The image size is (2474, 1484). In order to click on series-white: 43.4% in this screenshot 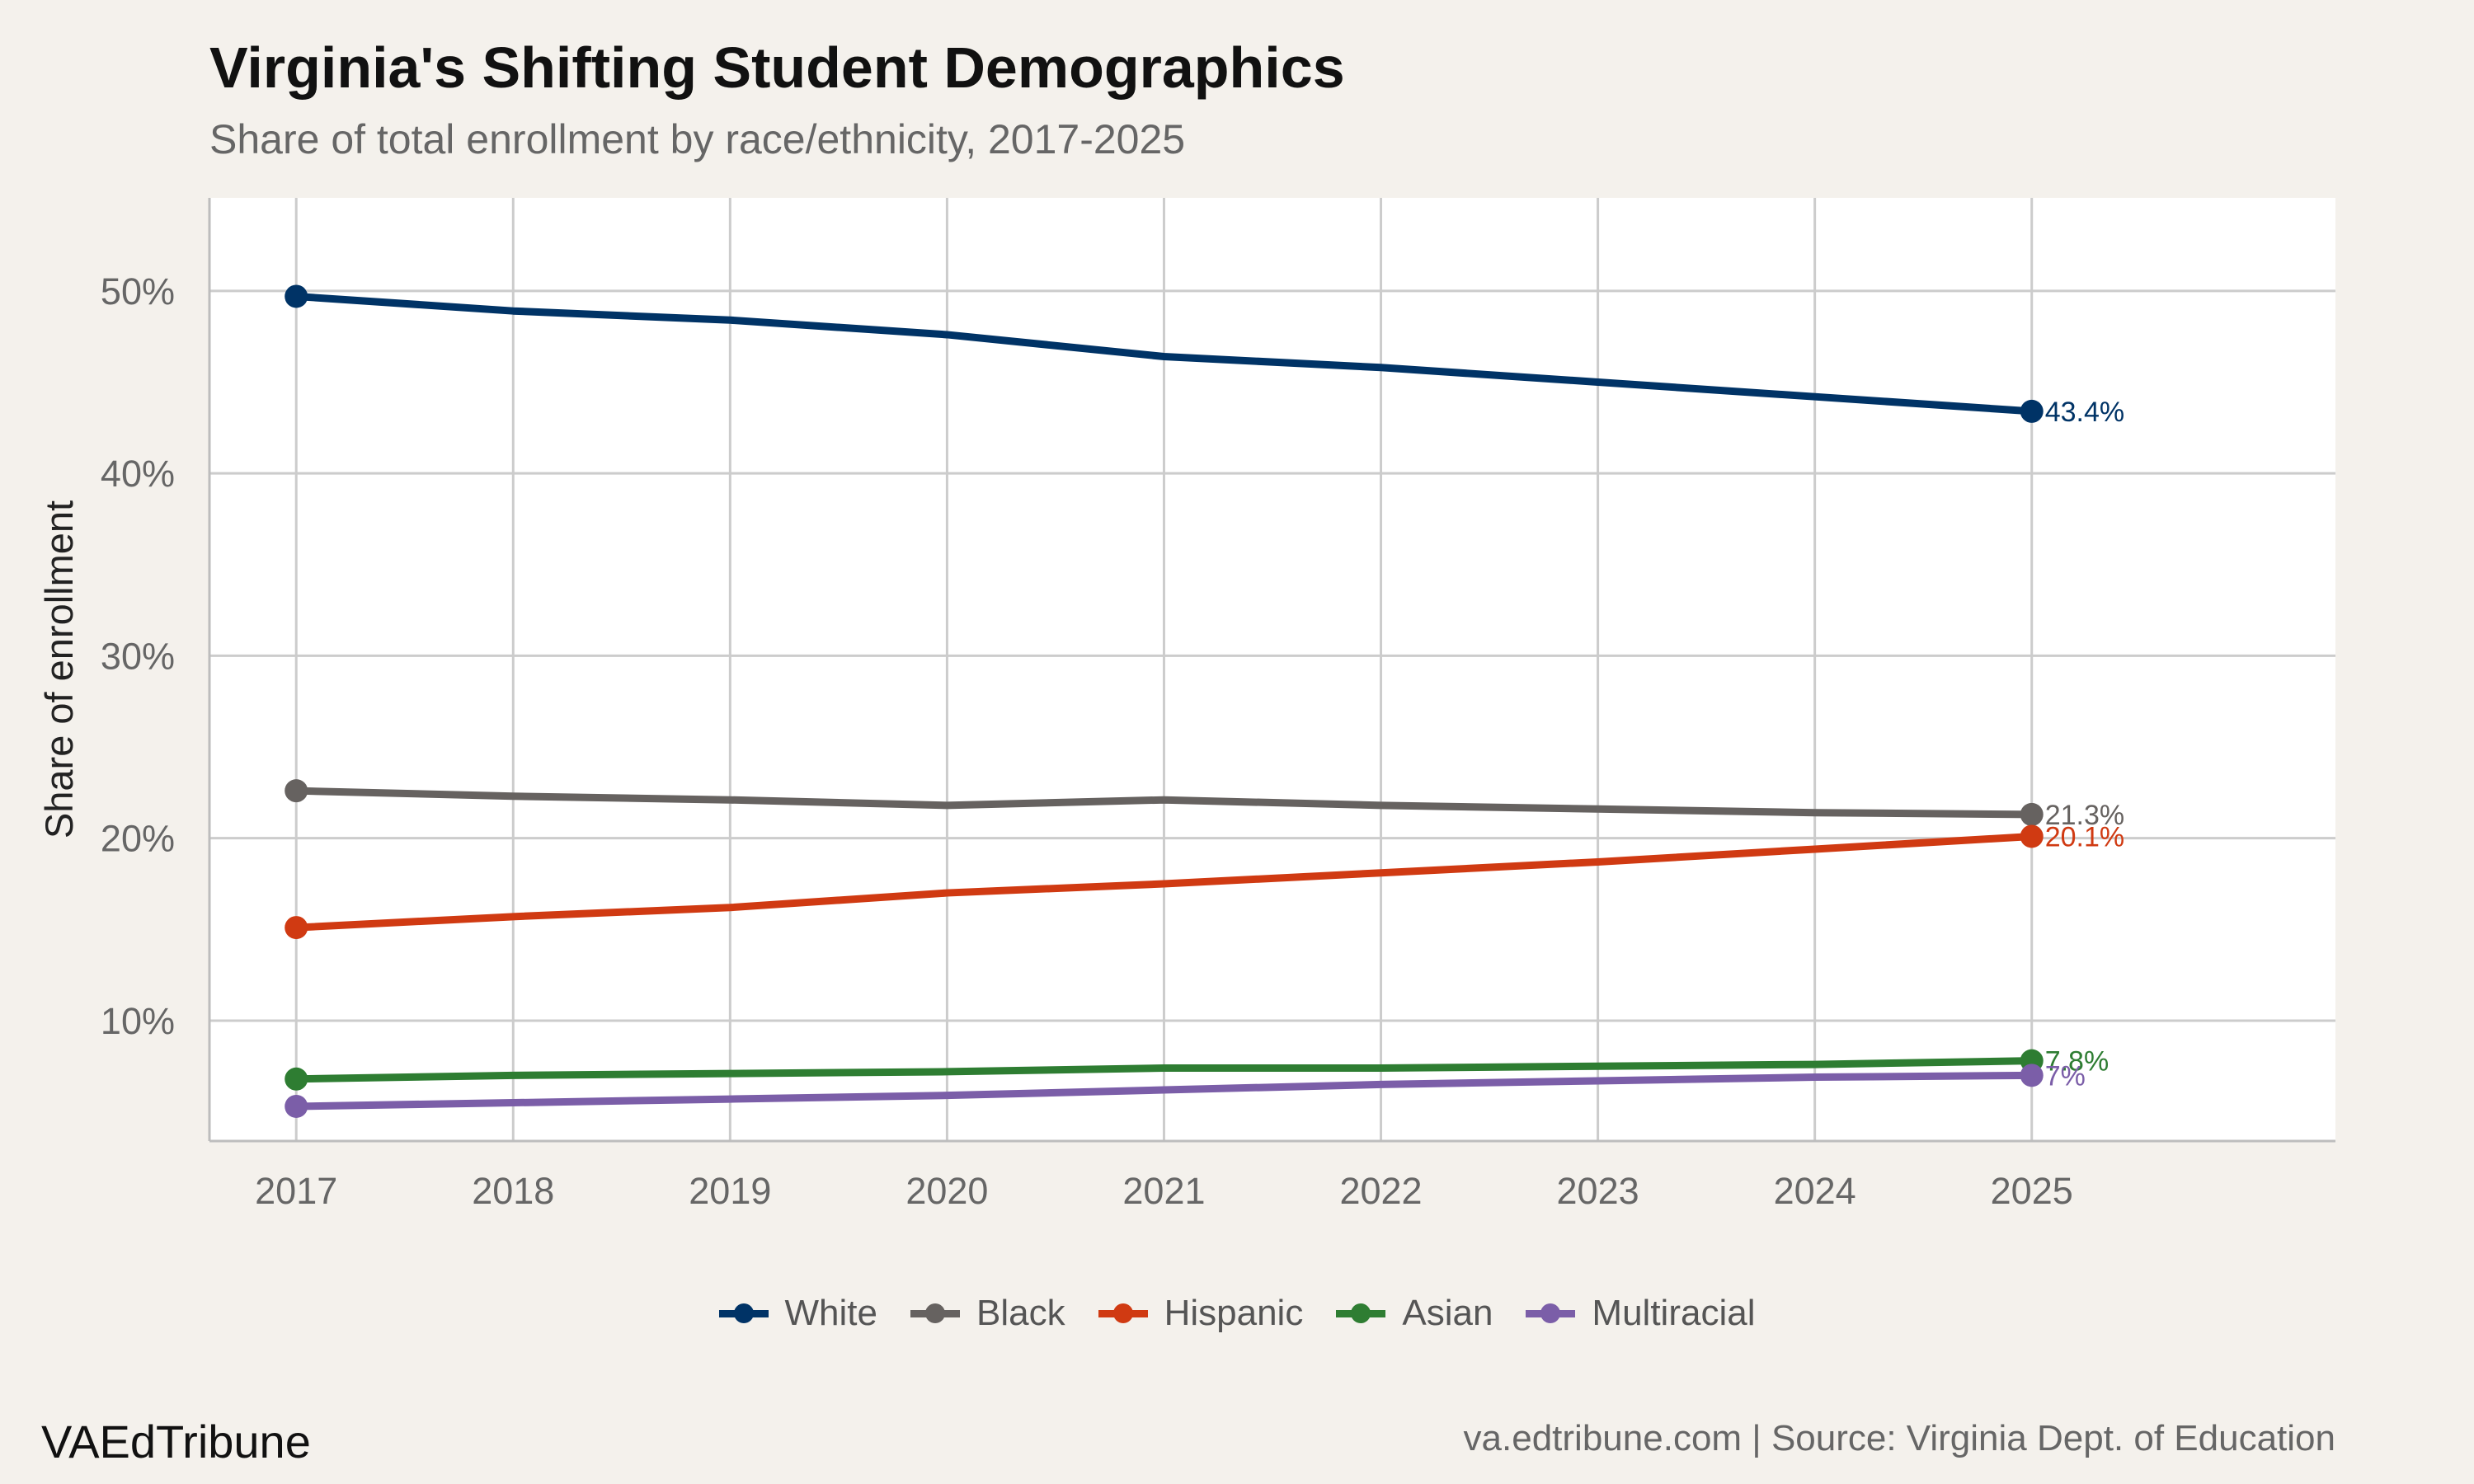, I will do `click(1204, 356)`.